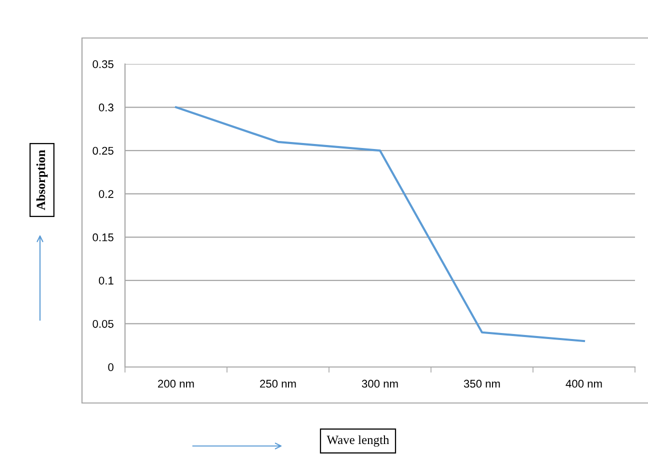 The height and width of the screenshot is (458, 648). What do you see at coordinates (176, 384) in the screenshot?
I see `x-tick-label: 200 nm` at bounding box center [176, 384].